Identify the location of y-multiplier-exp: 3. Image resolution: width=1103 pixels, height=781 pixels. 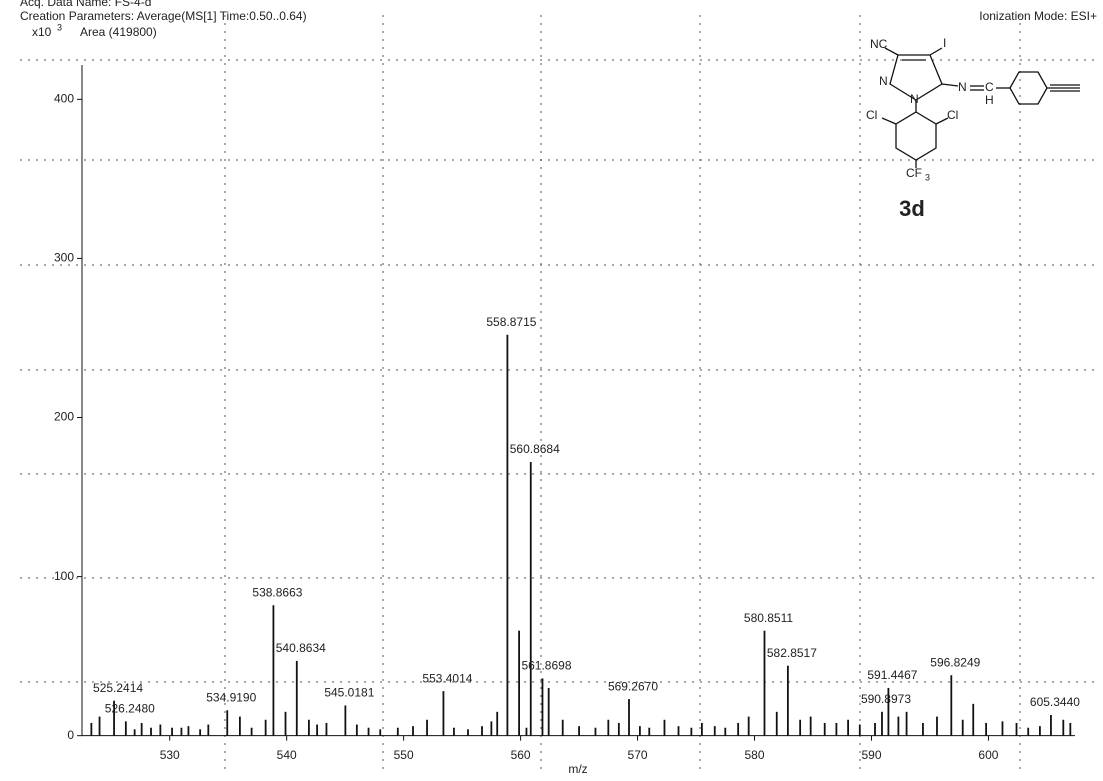
(59, 27).